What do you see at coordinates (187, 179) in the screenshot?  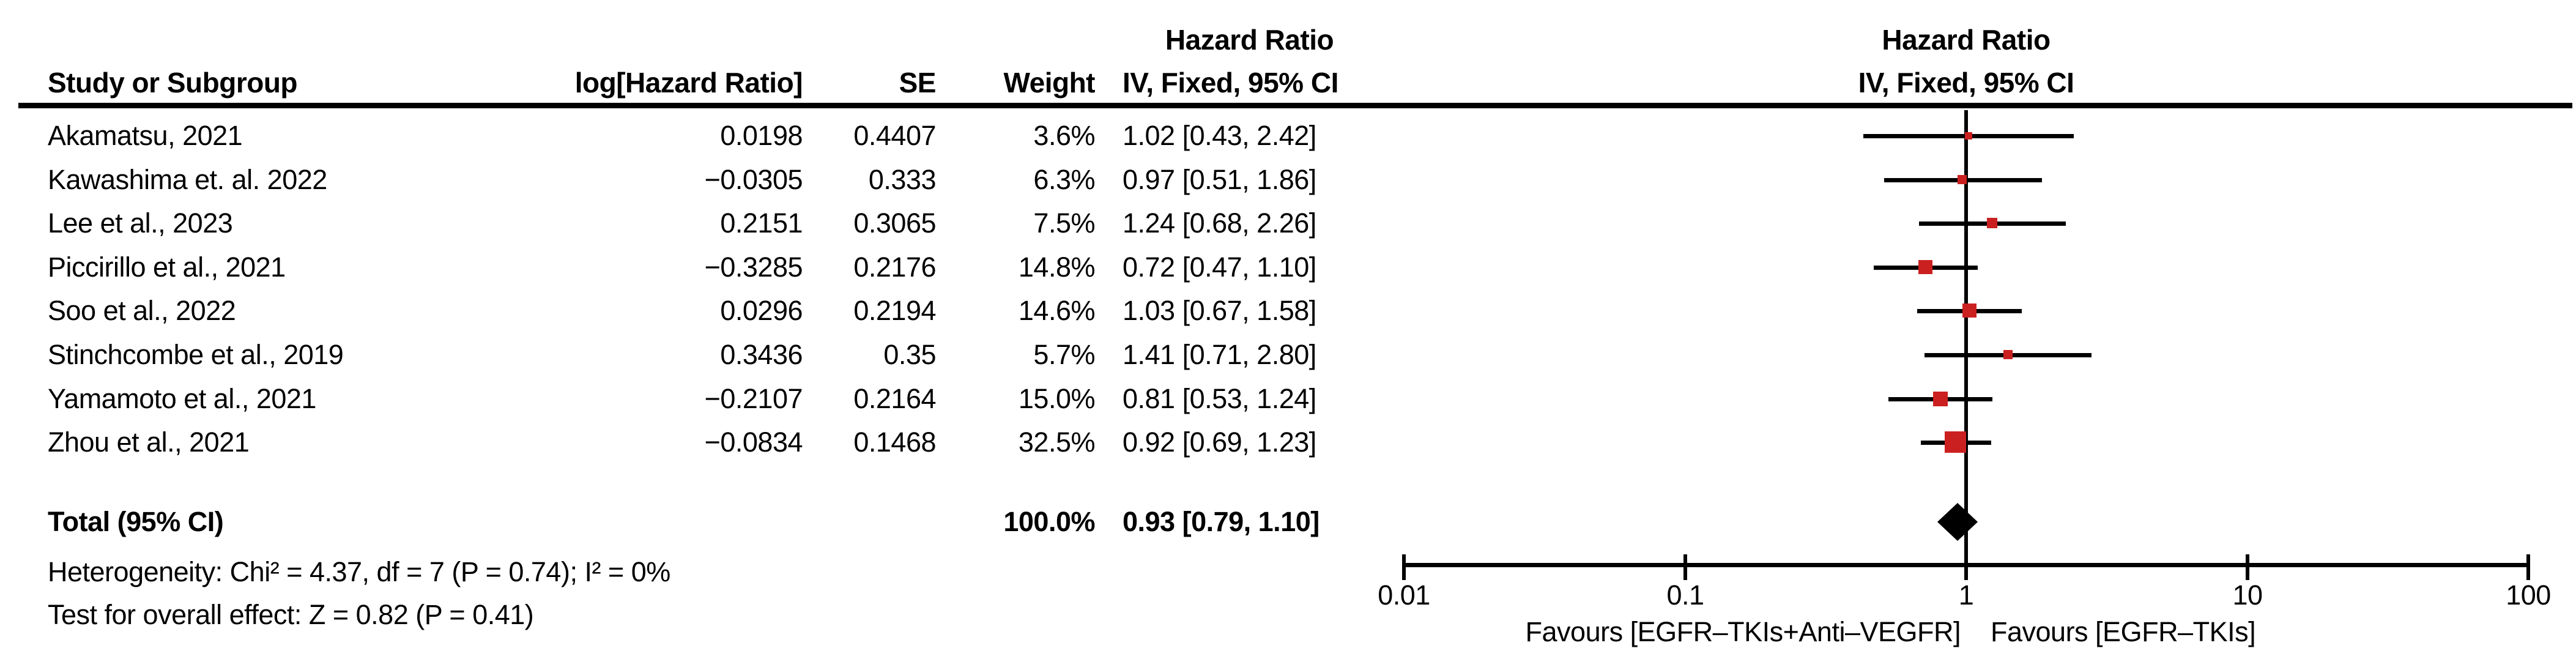 I see `study-name-cell: Kawashima et. al. 2022` at bounding box center [187, 179].